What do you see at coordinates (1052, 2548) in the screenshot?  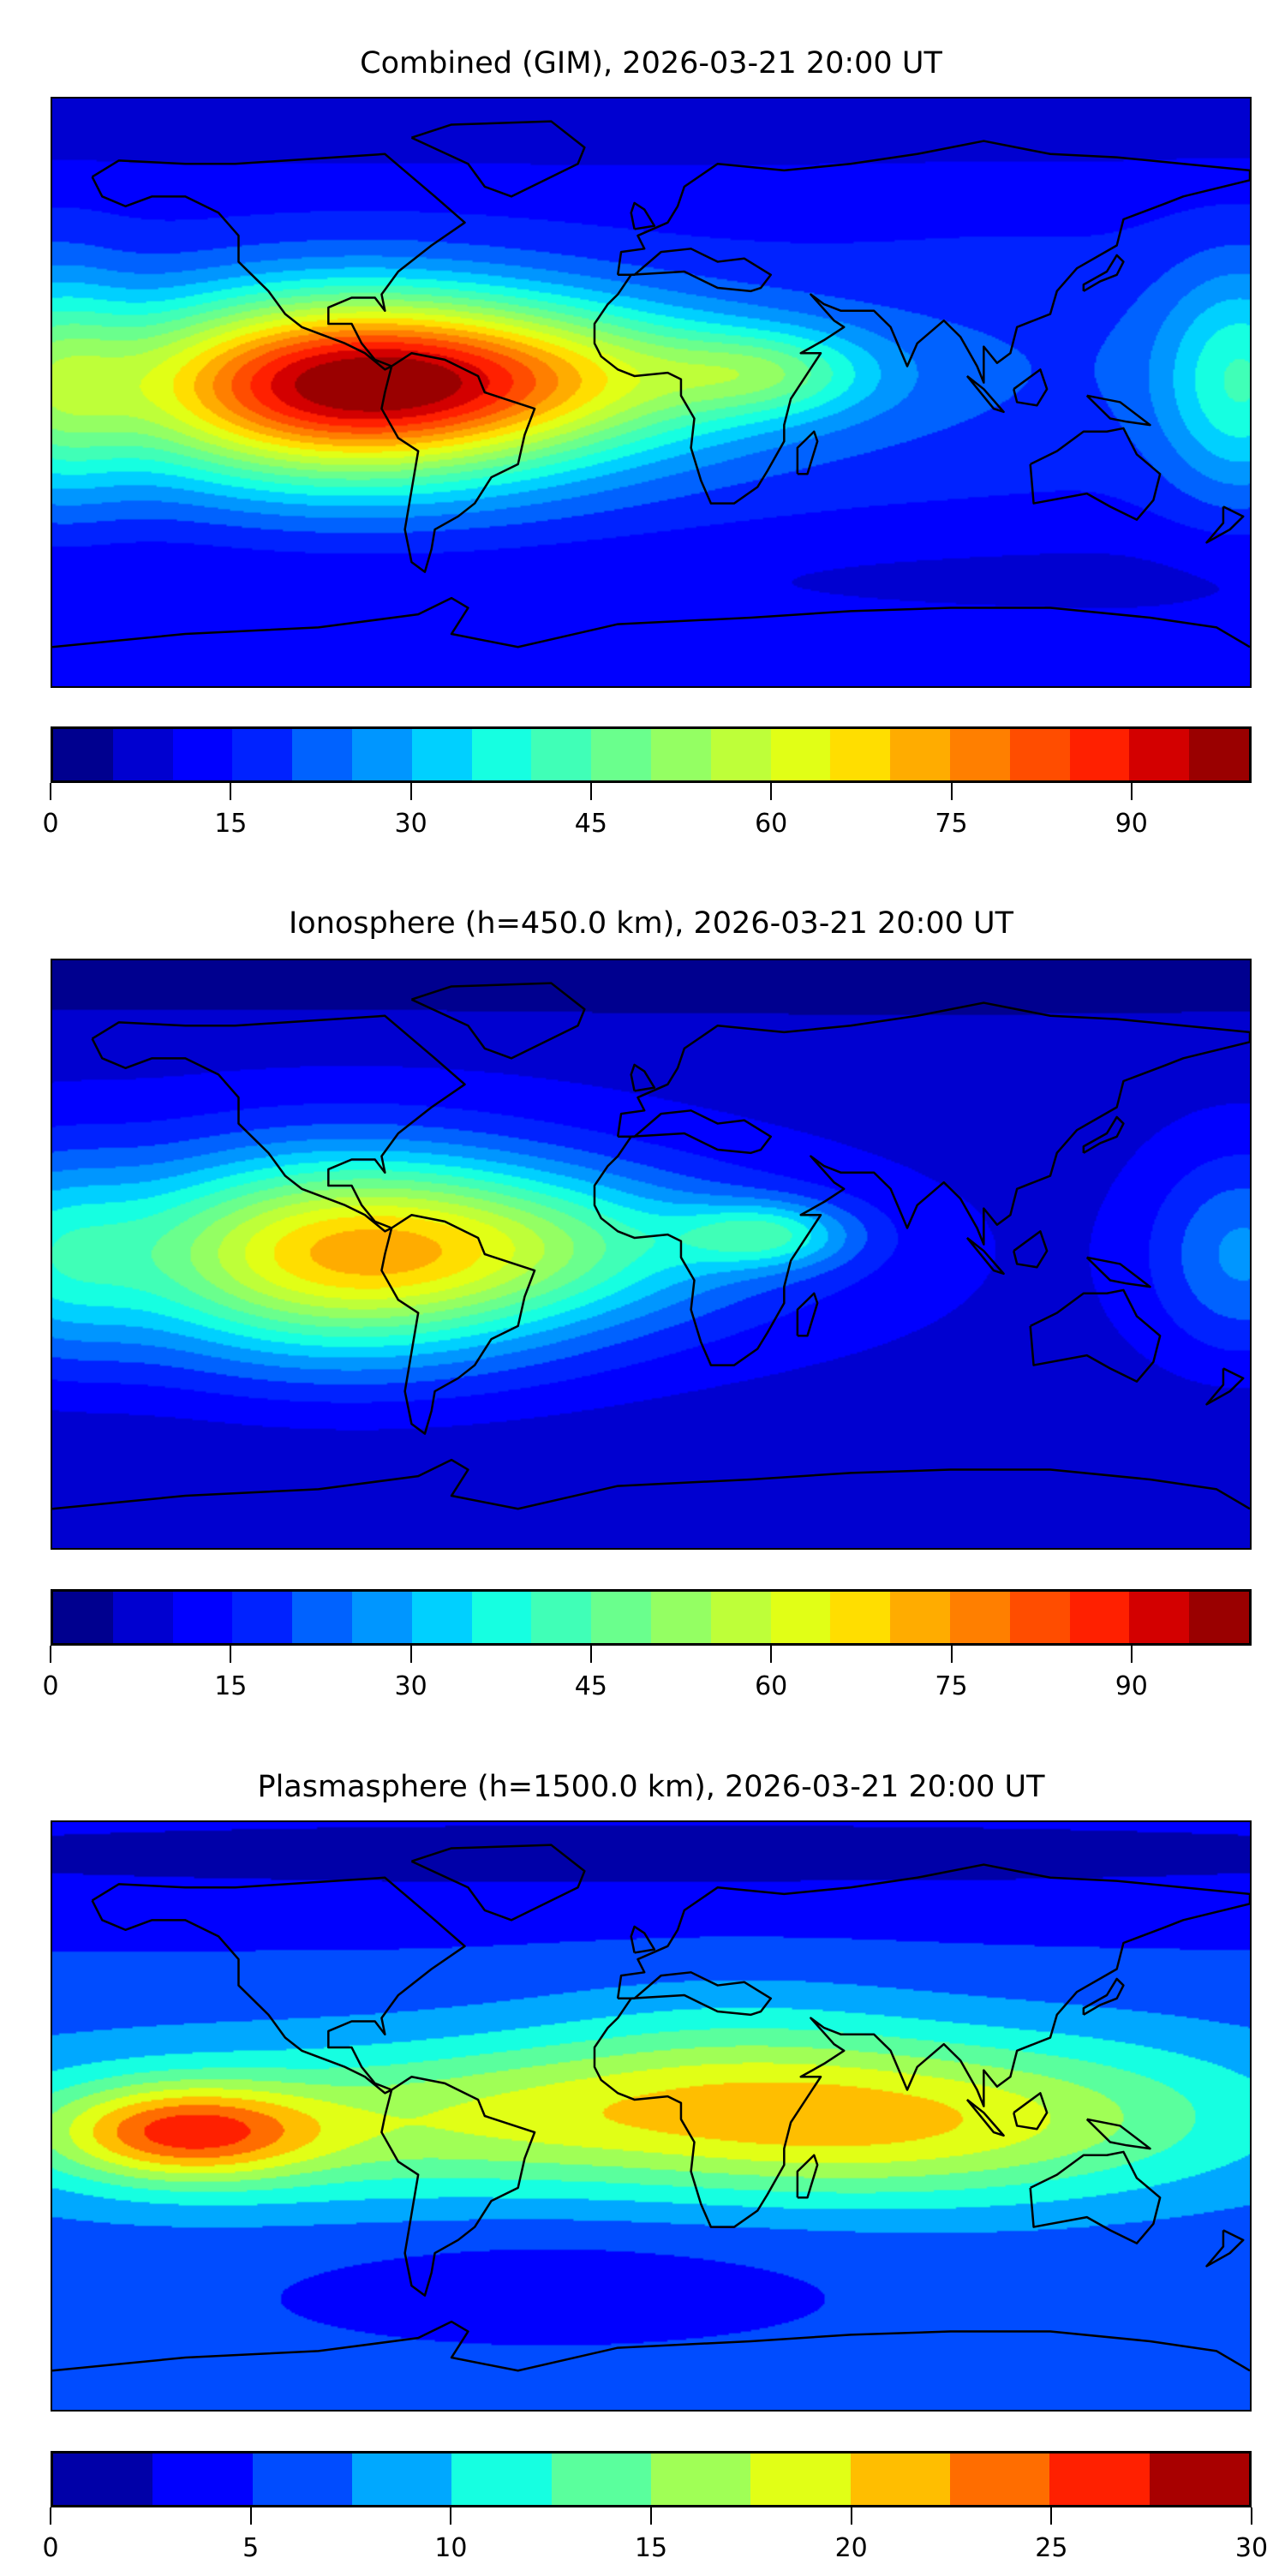 I see `colorbar-tick-label: 25` at bounding box center [1052, 2548].